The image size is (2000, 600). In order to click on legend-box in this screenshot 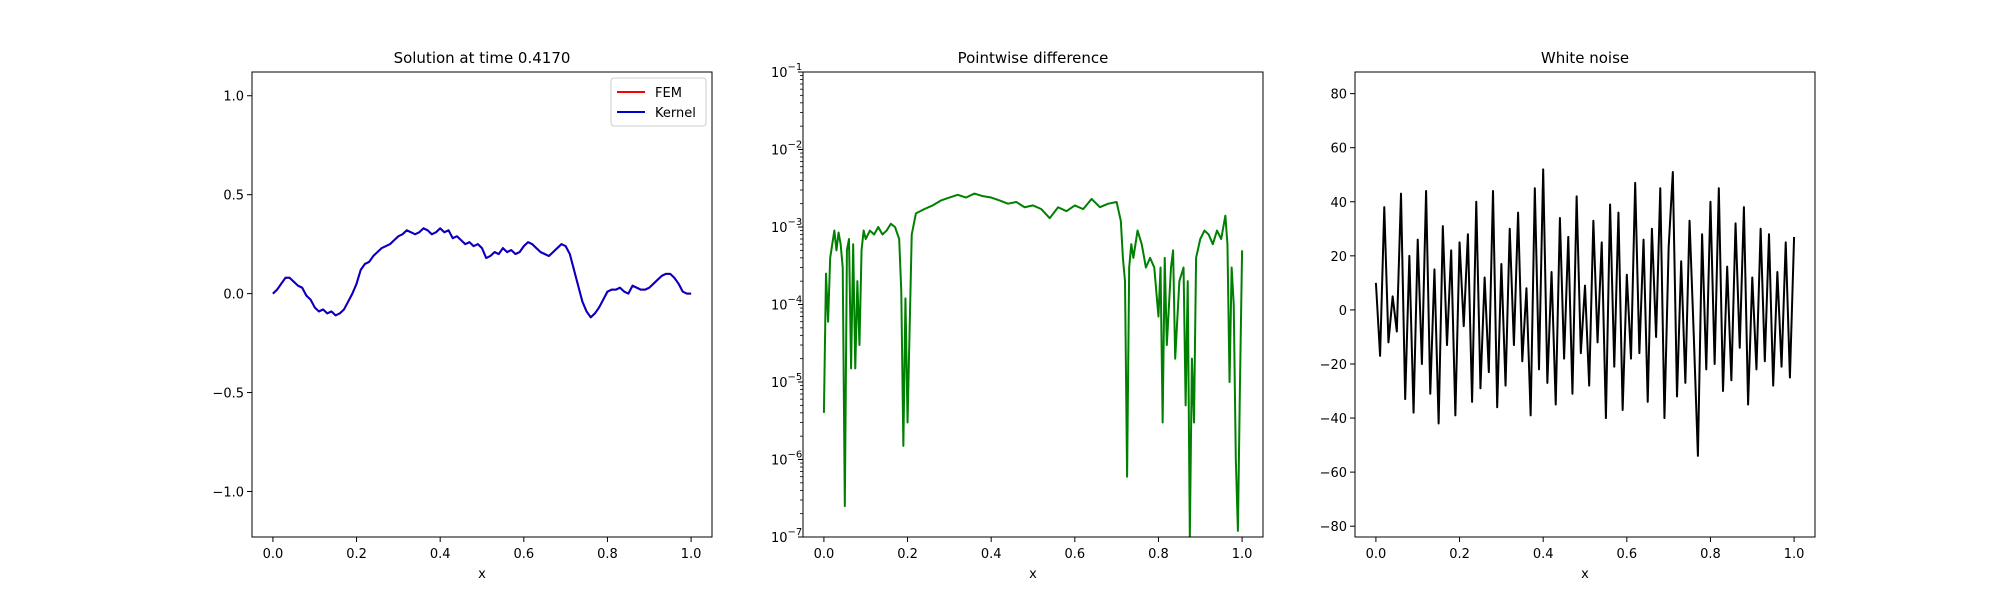, I will do `click(658, 102)`.